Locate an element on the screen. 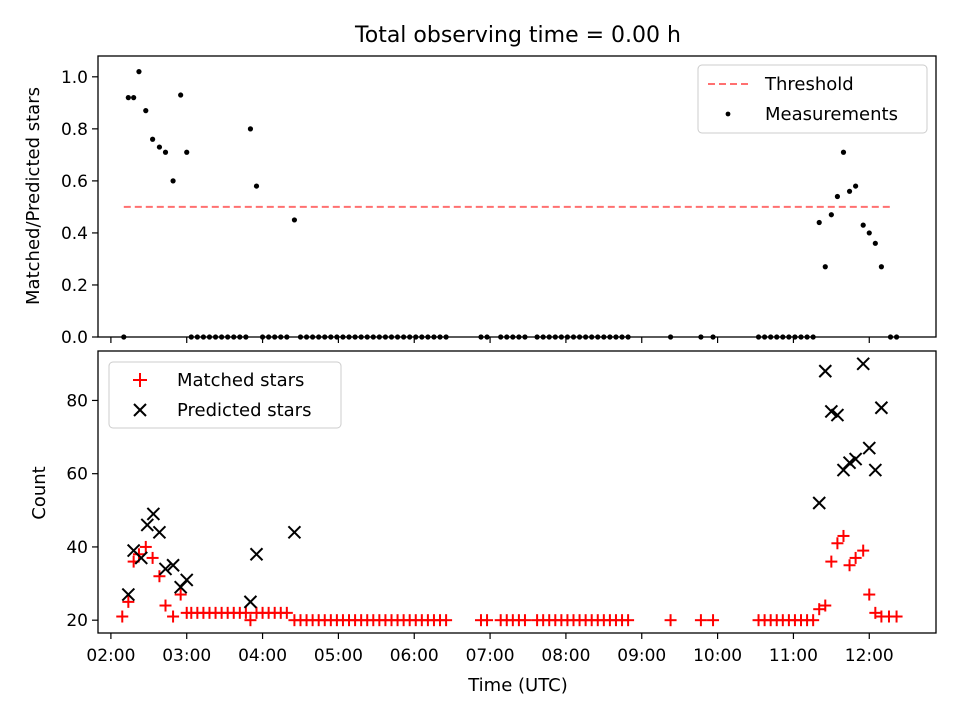 The image size is (960, 720). bottom-legend: Matched stars Predicted stars is located at coordinates (225, 395).